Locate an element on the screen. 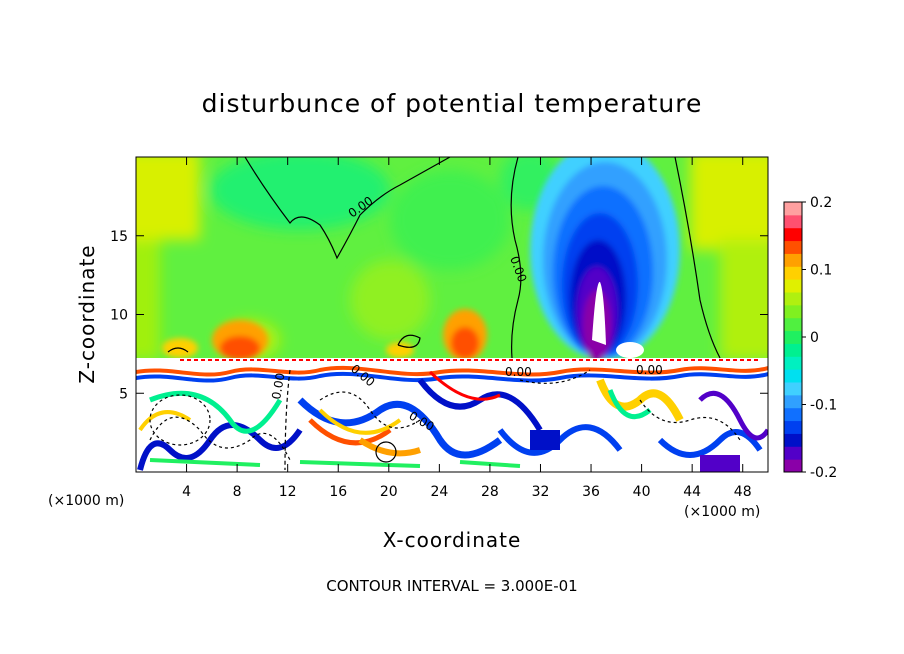 Image resolution: width=904 pixels, height=654 pixels. x-tick-label: 20 is located at coordinates (389, 492).